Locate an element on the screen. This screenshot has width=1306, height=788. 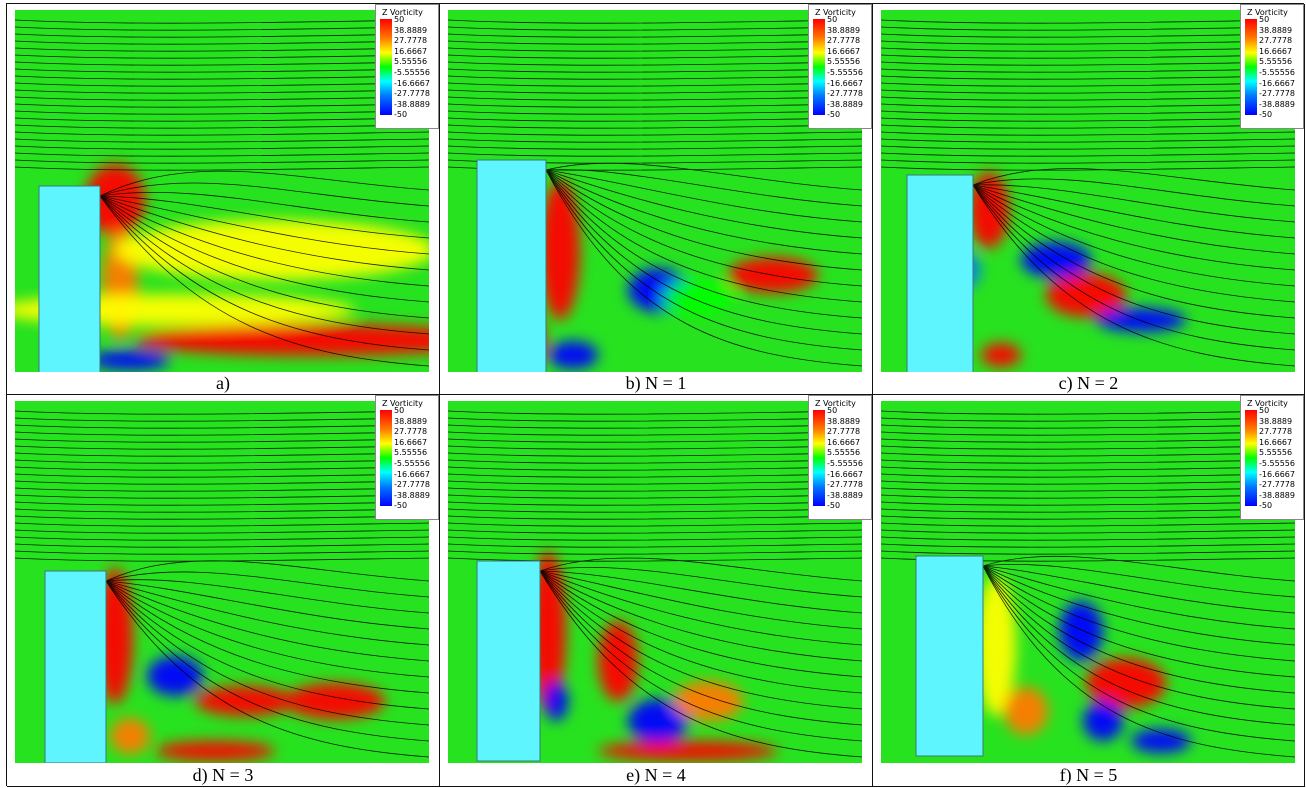
vorticity-plot-d is located at coordinates (222, 582).